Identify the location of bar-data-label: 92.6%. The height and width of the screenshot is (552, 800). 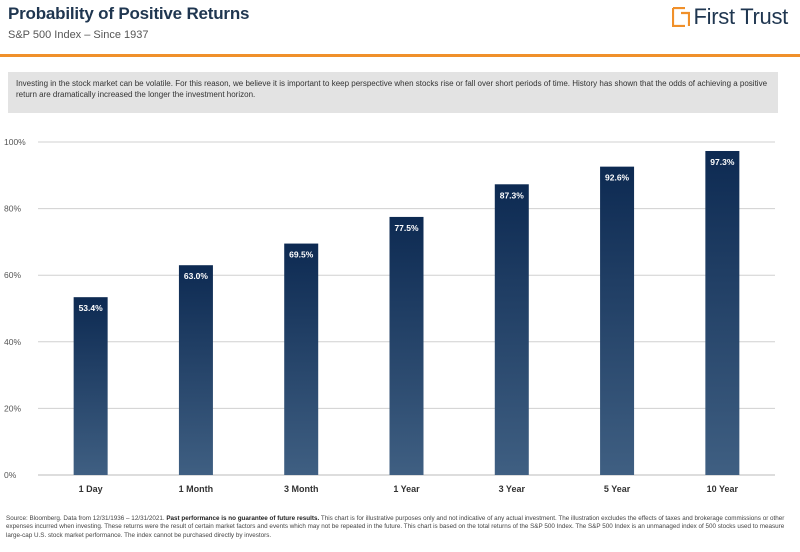
(617, 178).